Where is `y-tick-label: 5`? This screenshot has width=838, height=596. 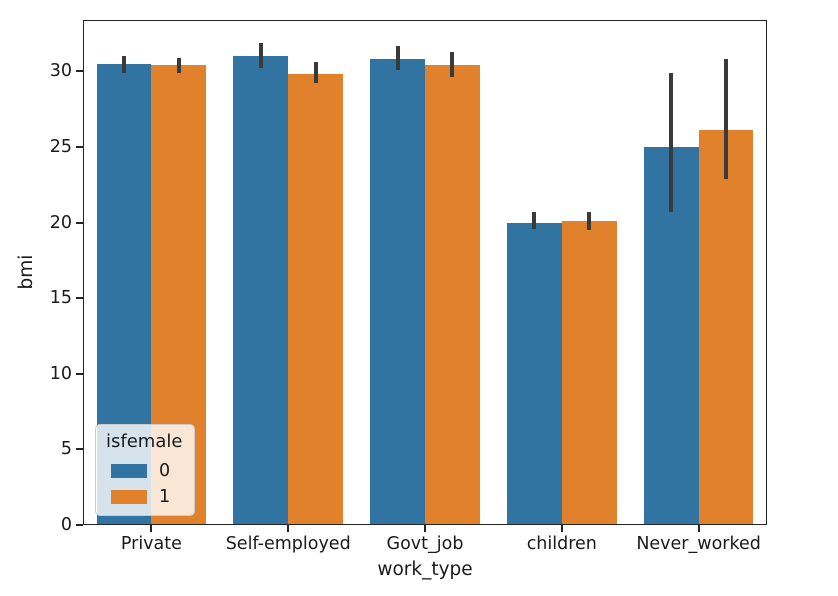 y-tick-label: 5 is located at coordinates (66, 449).